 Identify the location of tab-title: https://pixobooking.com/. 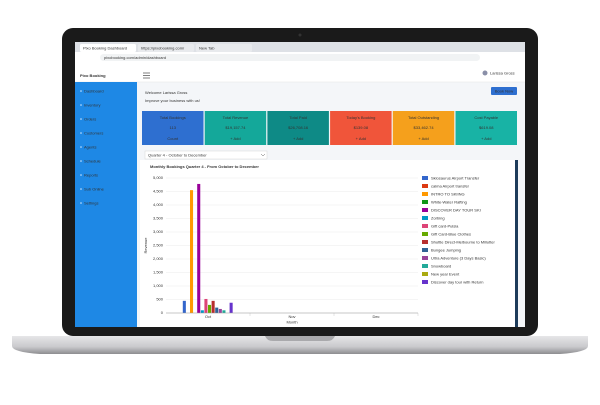
(163, 47).